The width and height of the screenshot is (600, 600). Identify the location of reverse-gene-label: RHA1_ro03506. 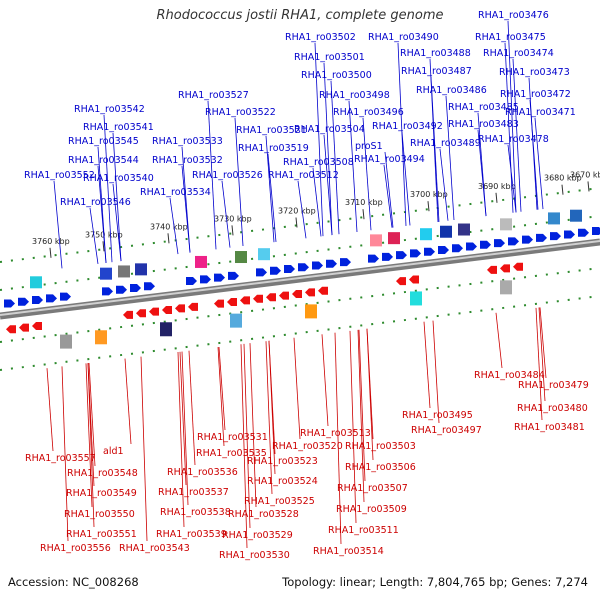
(380, 467).